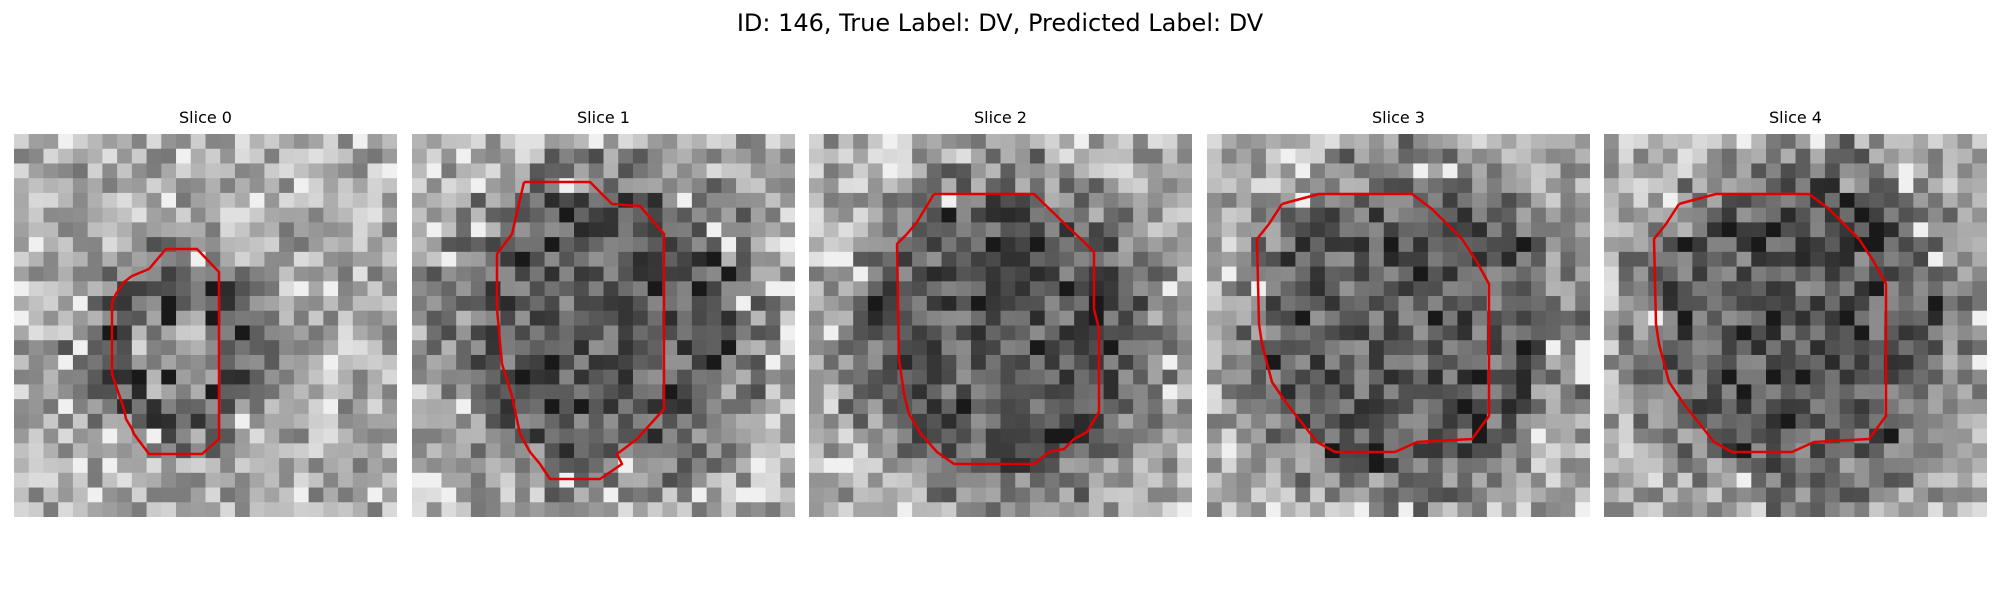 This screenshot has height=600, width=2000. Describe the element at coordinates (1000, 117) in the screenshot. I see `slice-title: Slice 2` at that location.